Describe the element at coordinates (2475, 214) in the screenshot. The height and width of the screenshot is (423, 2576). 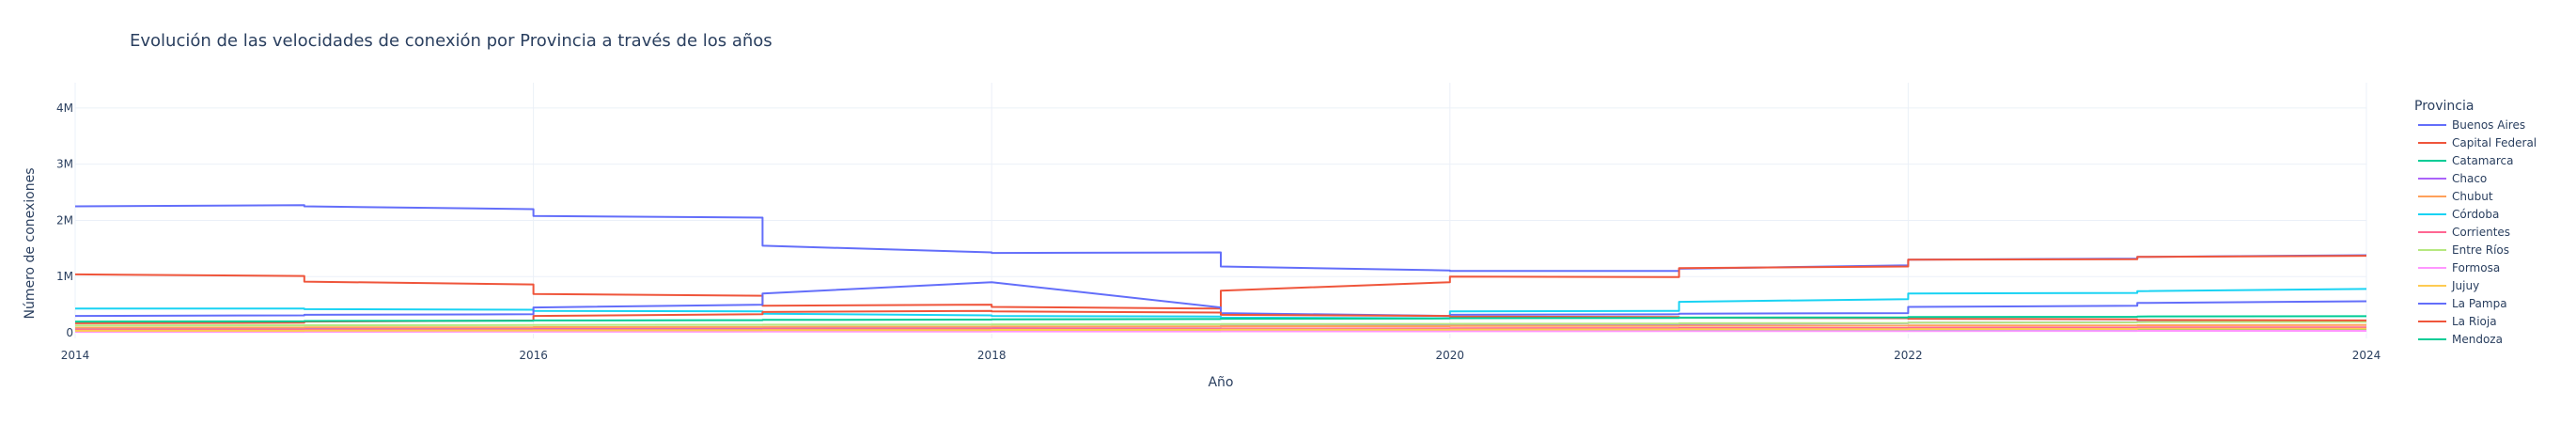
I see `legend-label: Córdoba` at that location.